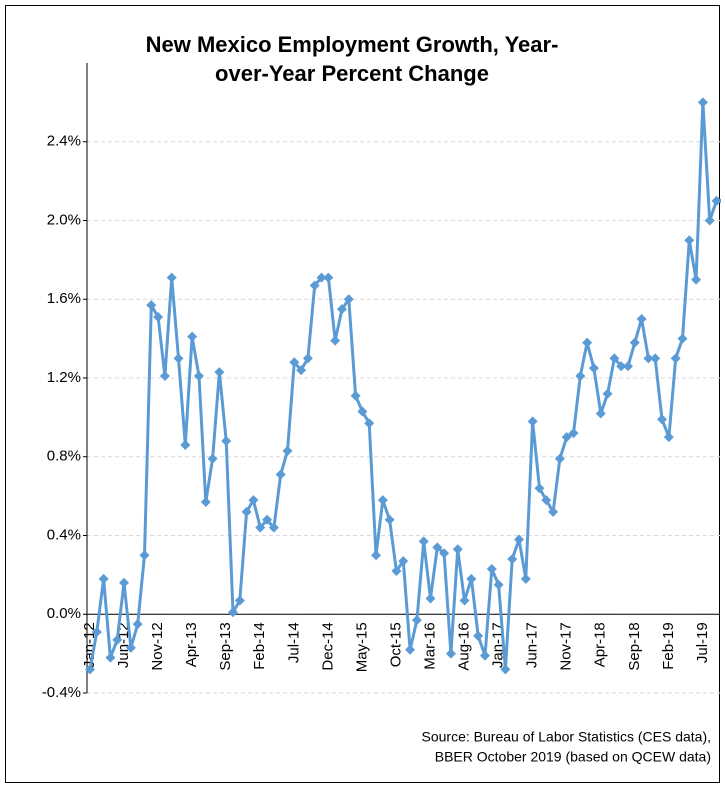 The width and height of the screenshot is (725, 788). I want to click on x-tick-label: Nov-12, so click(157, 646).